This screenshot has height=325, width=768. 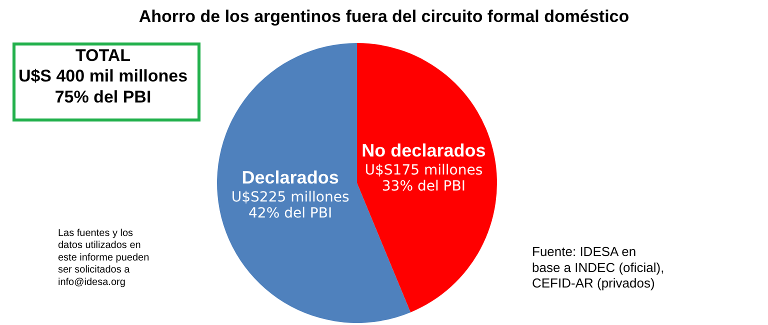 What do you see at coordinates (290, 205) in the screenshot?
I see `data-label: U$S225 millones 42% del PBI` at bounding box center [290, 205].